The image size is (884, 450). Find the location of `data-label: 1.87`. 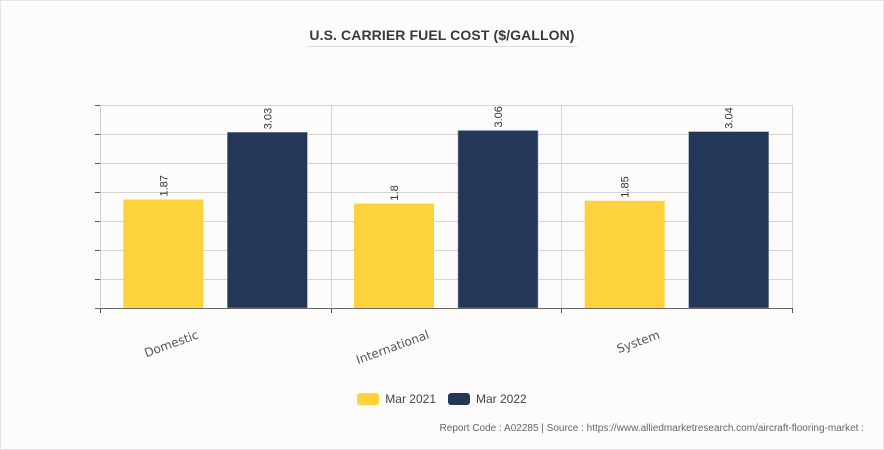

data-label: 1.87 is located at coordinates (164, 185).